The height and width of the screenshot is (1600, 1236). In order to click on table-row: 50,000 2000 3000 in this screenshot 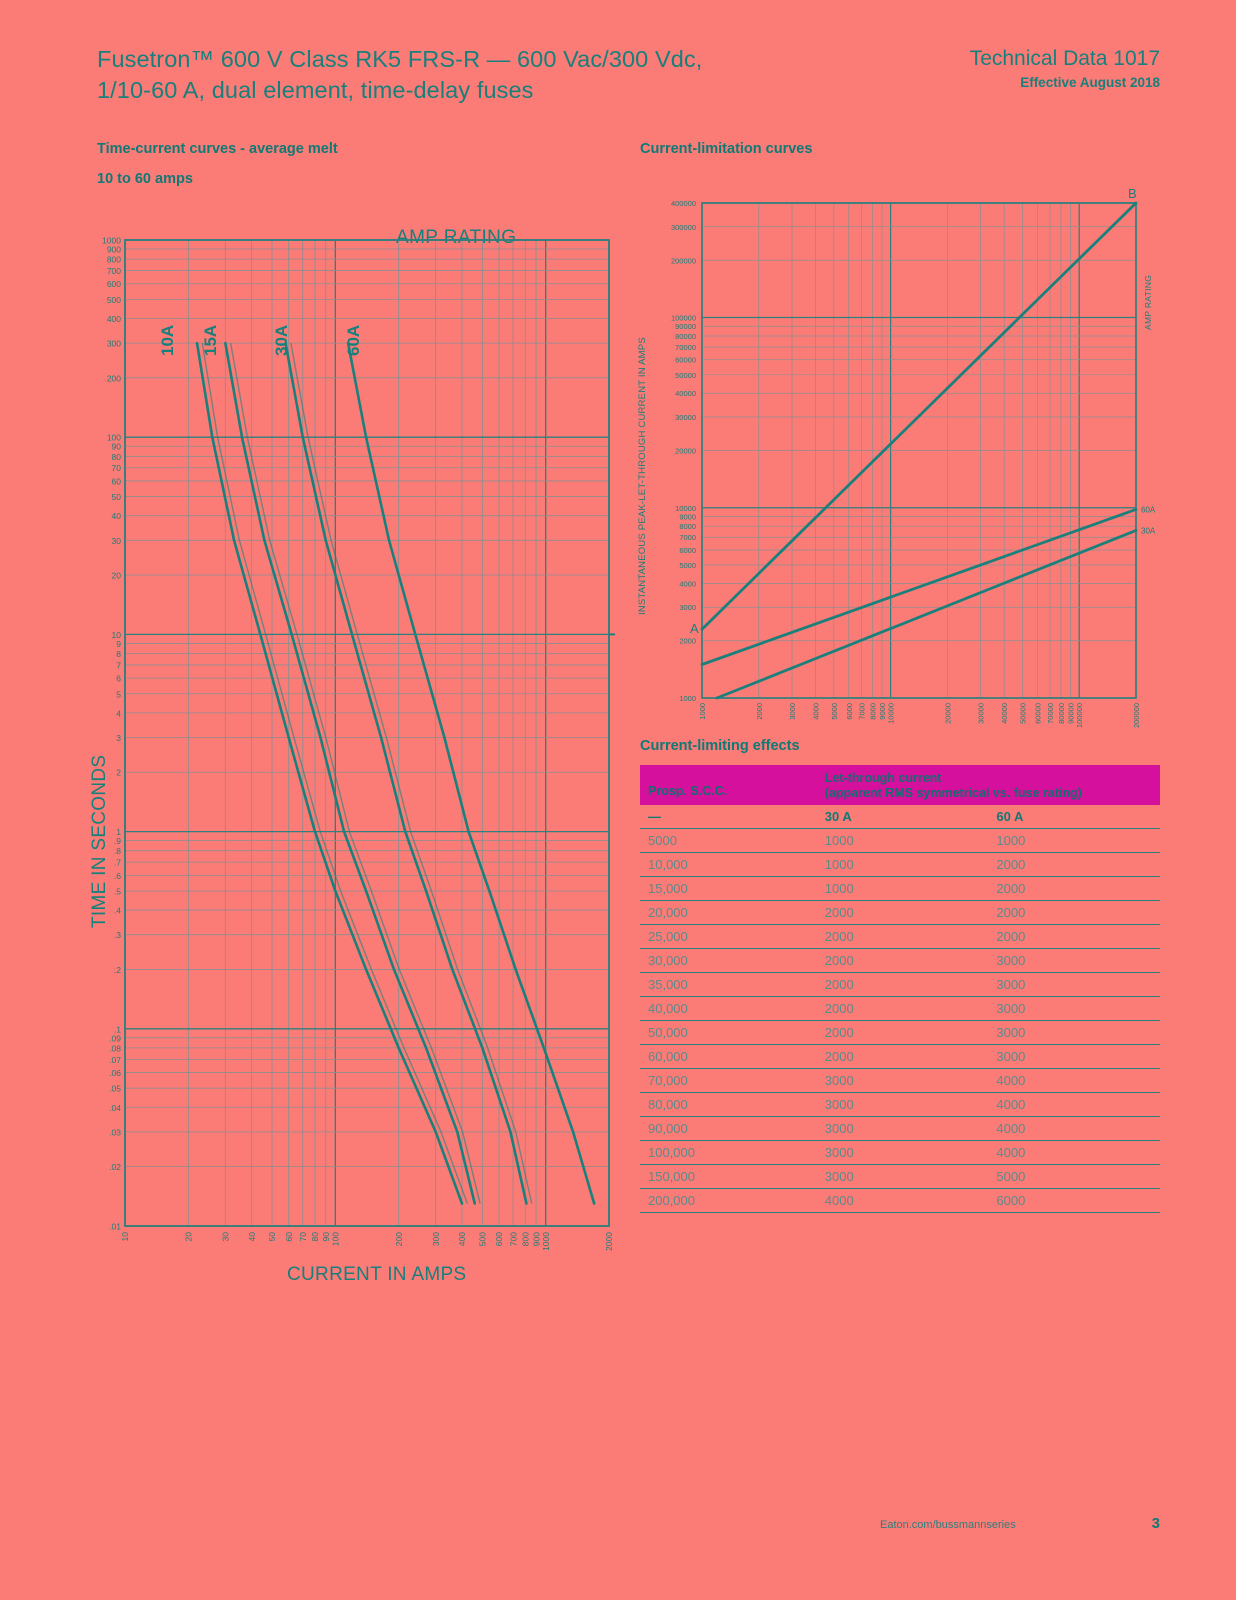, I will do `click(900, 1032)`.